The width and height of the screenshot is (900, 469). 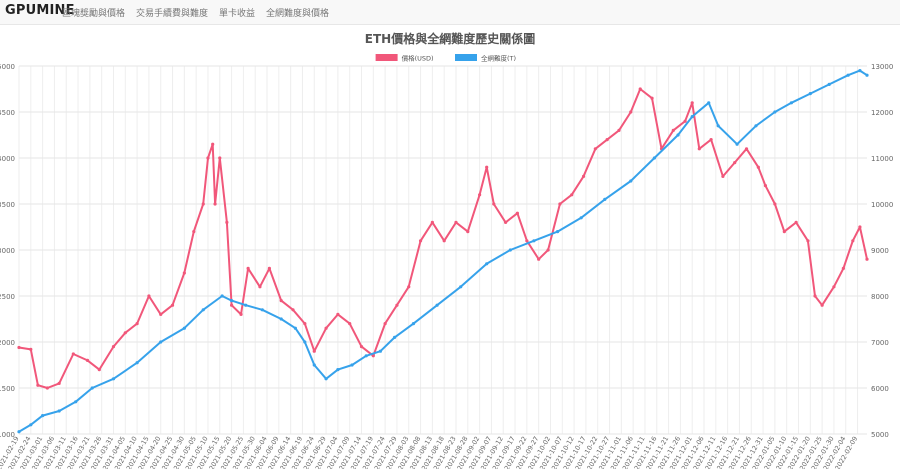 What do you see at coordinates (298, 14) in the screenshot?
I see `nav-link-difficulty-price: 全網難度與價格` at bounding box center [298, 14].